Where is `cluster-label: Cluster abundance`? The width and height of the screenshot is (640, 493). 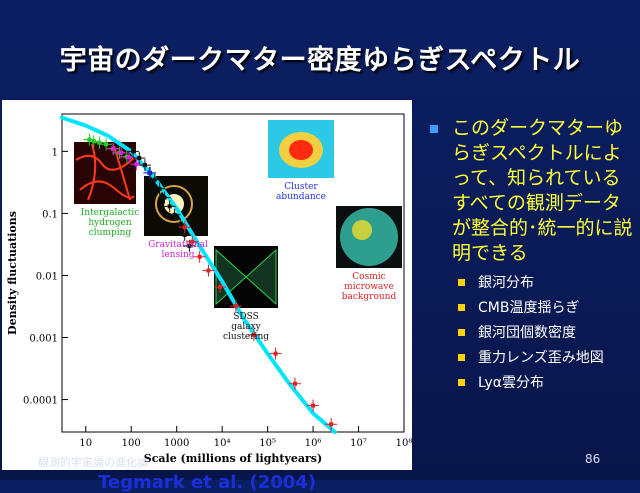
cluster-label: Cluster abundance is located at coordinates (301, 192).